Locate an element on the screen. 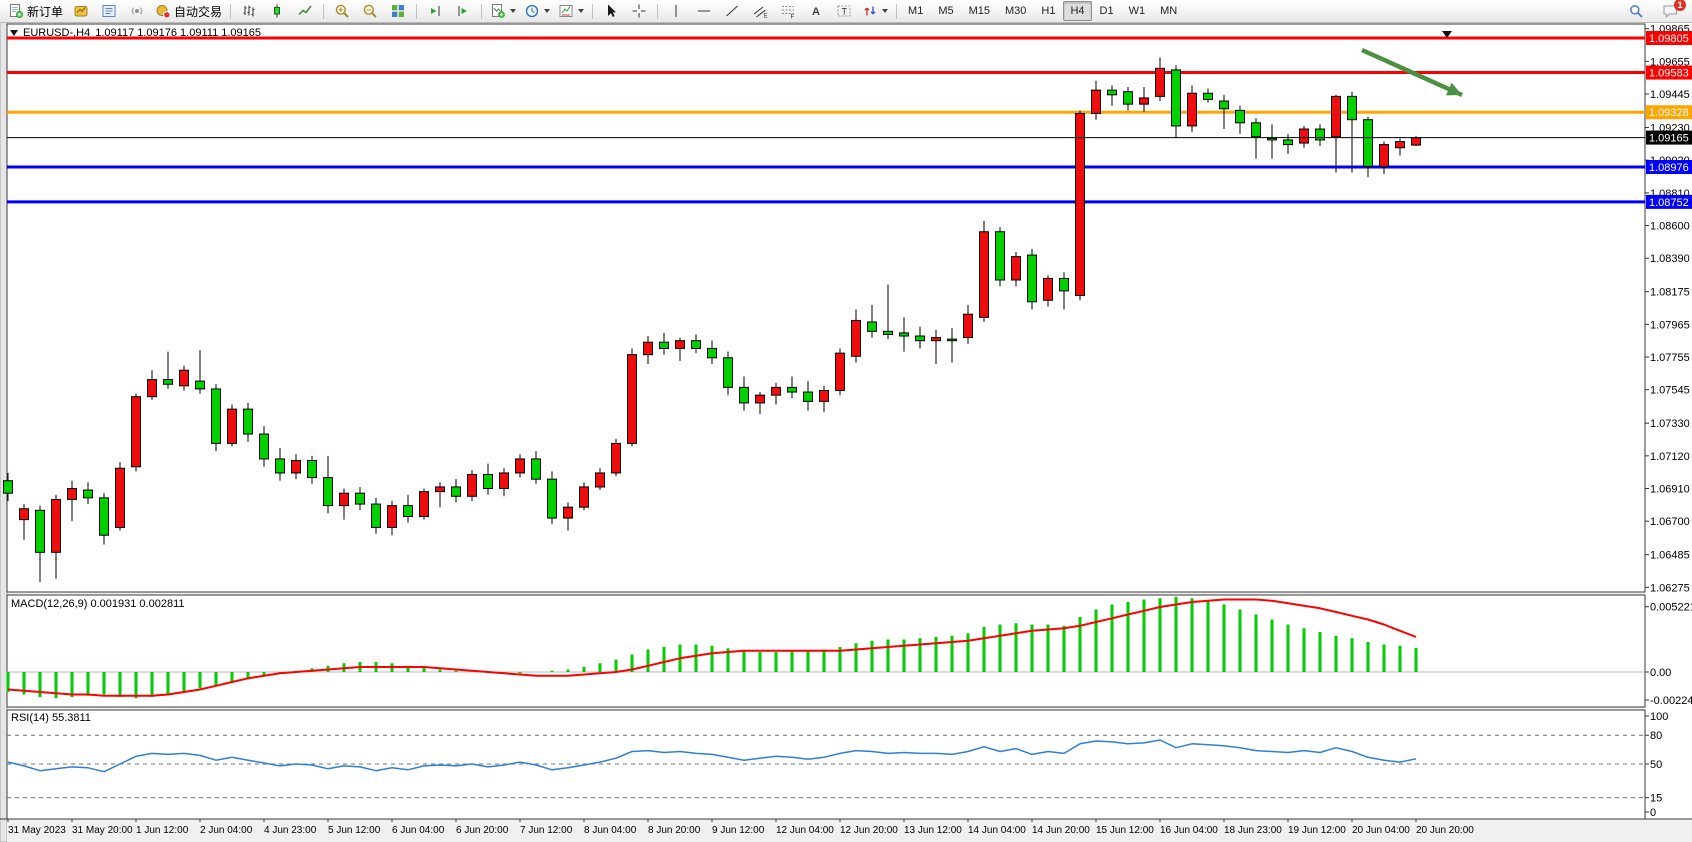 The width and height of the screenshot is (1692, 842). macd-layer: 0.005221 0.00 -0.002244 is located at coordinates (849, 652).